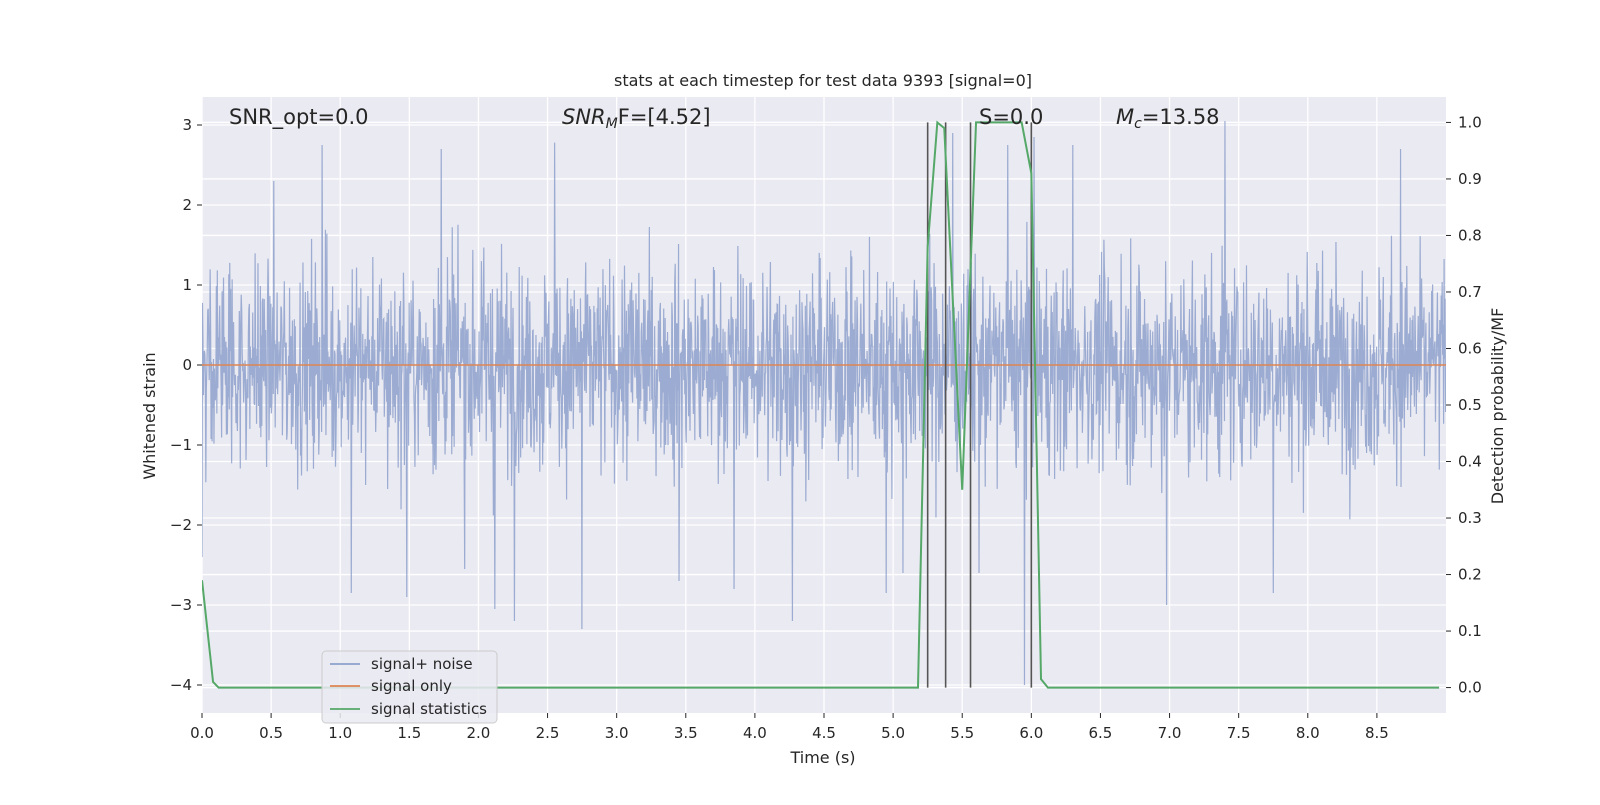 The height and width of the screenshot is (805, 1600). Describe the element at coordinates (1125, 117) in the screenshot. I see `annotation-mc-main: M` at that location.